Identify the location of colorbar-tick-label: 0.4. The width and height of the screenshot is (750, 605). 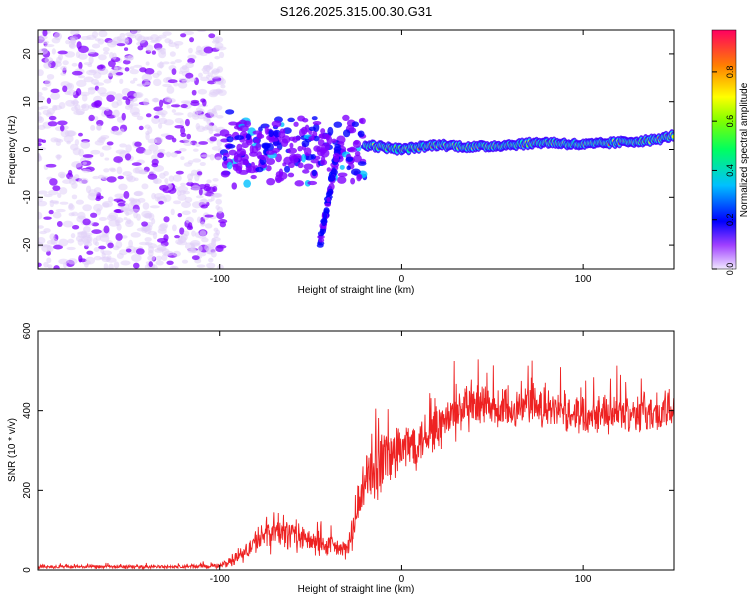
(730, 170).